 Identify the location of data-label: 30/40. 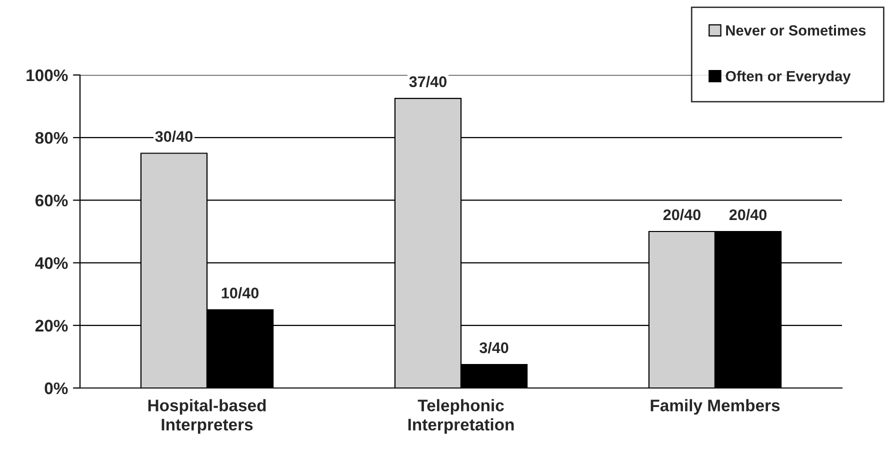
(173, 136).